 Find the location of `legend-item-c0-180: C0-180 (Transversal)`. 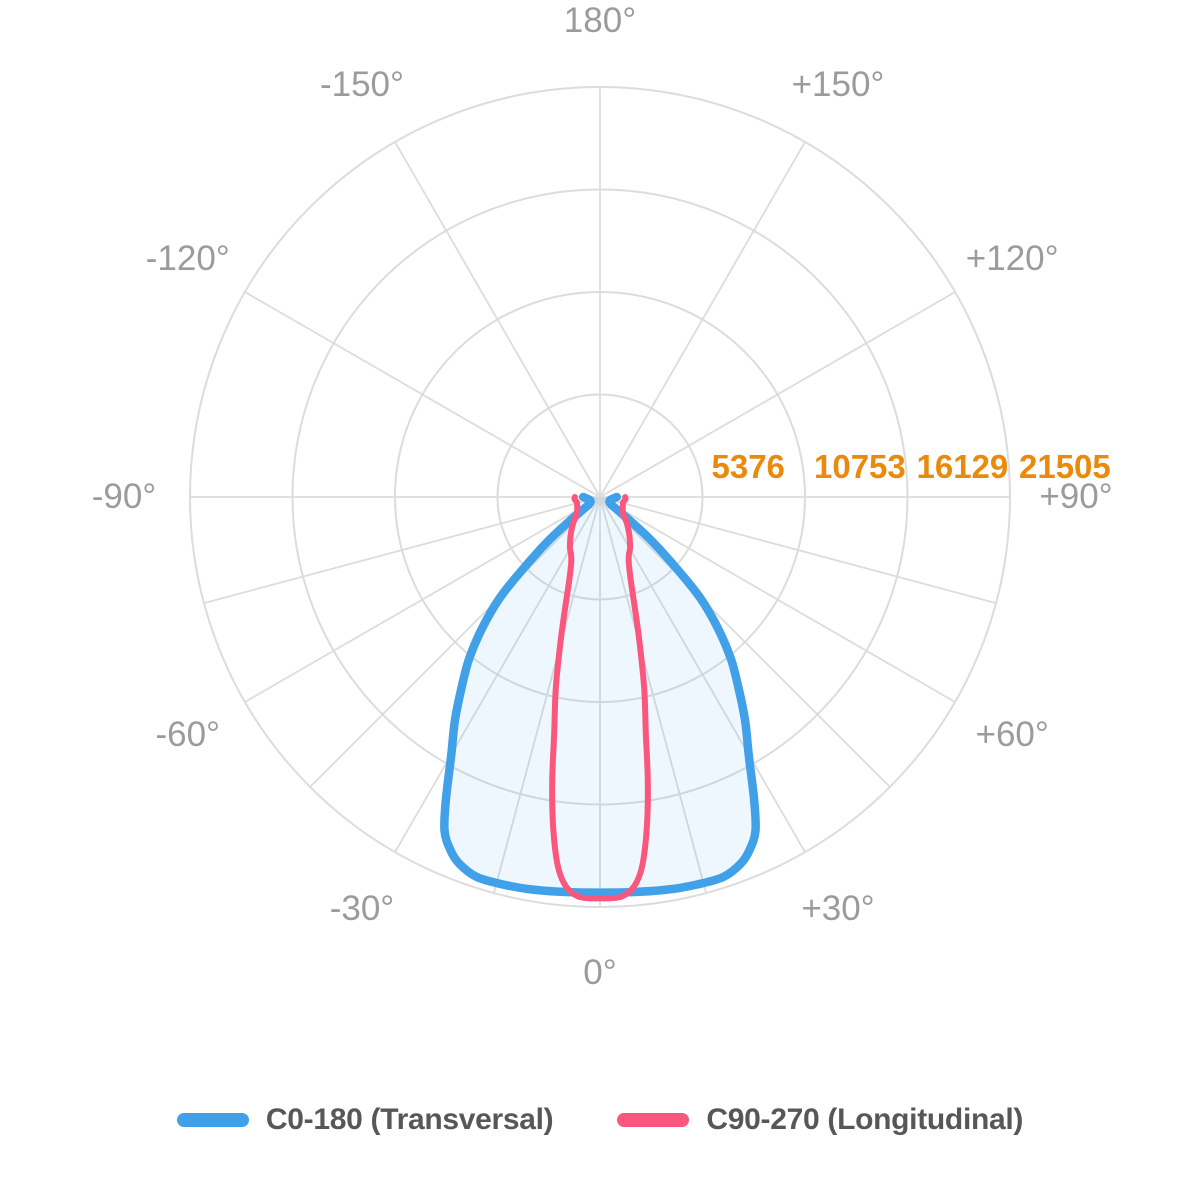

legend-item-c0-180: C0-180 (Transversal) is located at coordinates (365, 1120).